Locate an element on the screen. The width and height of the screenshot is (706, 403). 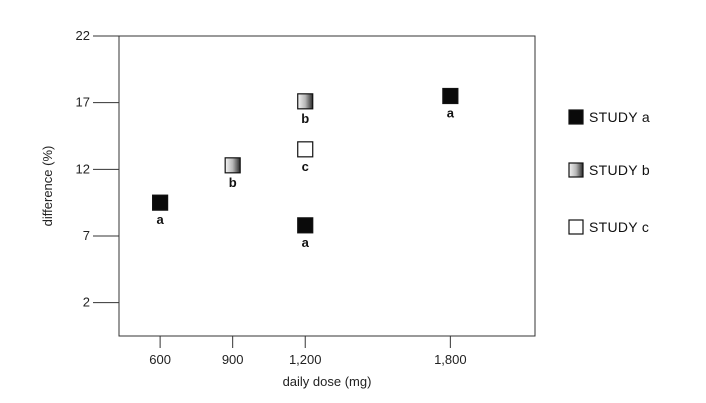
x-tick-label: 600 is located at coordinates (160, 359).